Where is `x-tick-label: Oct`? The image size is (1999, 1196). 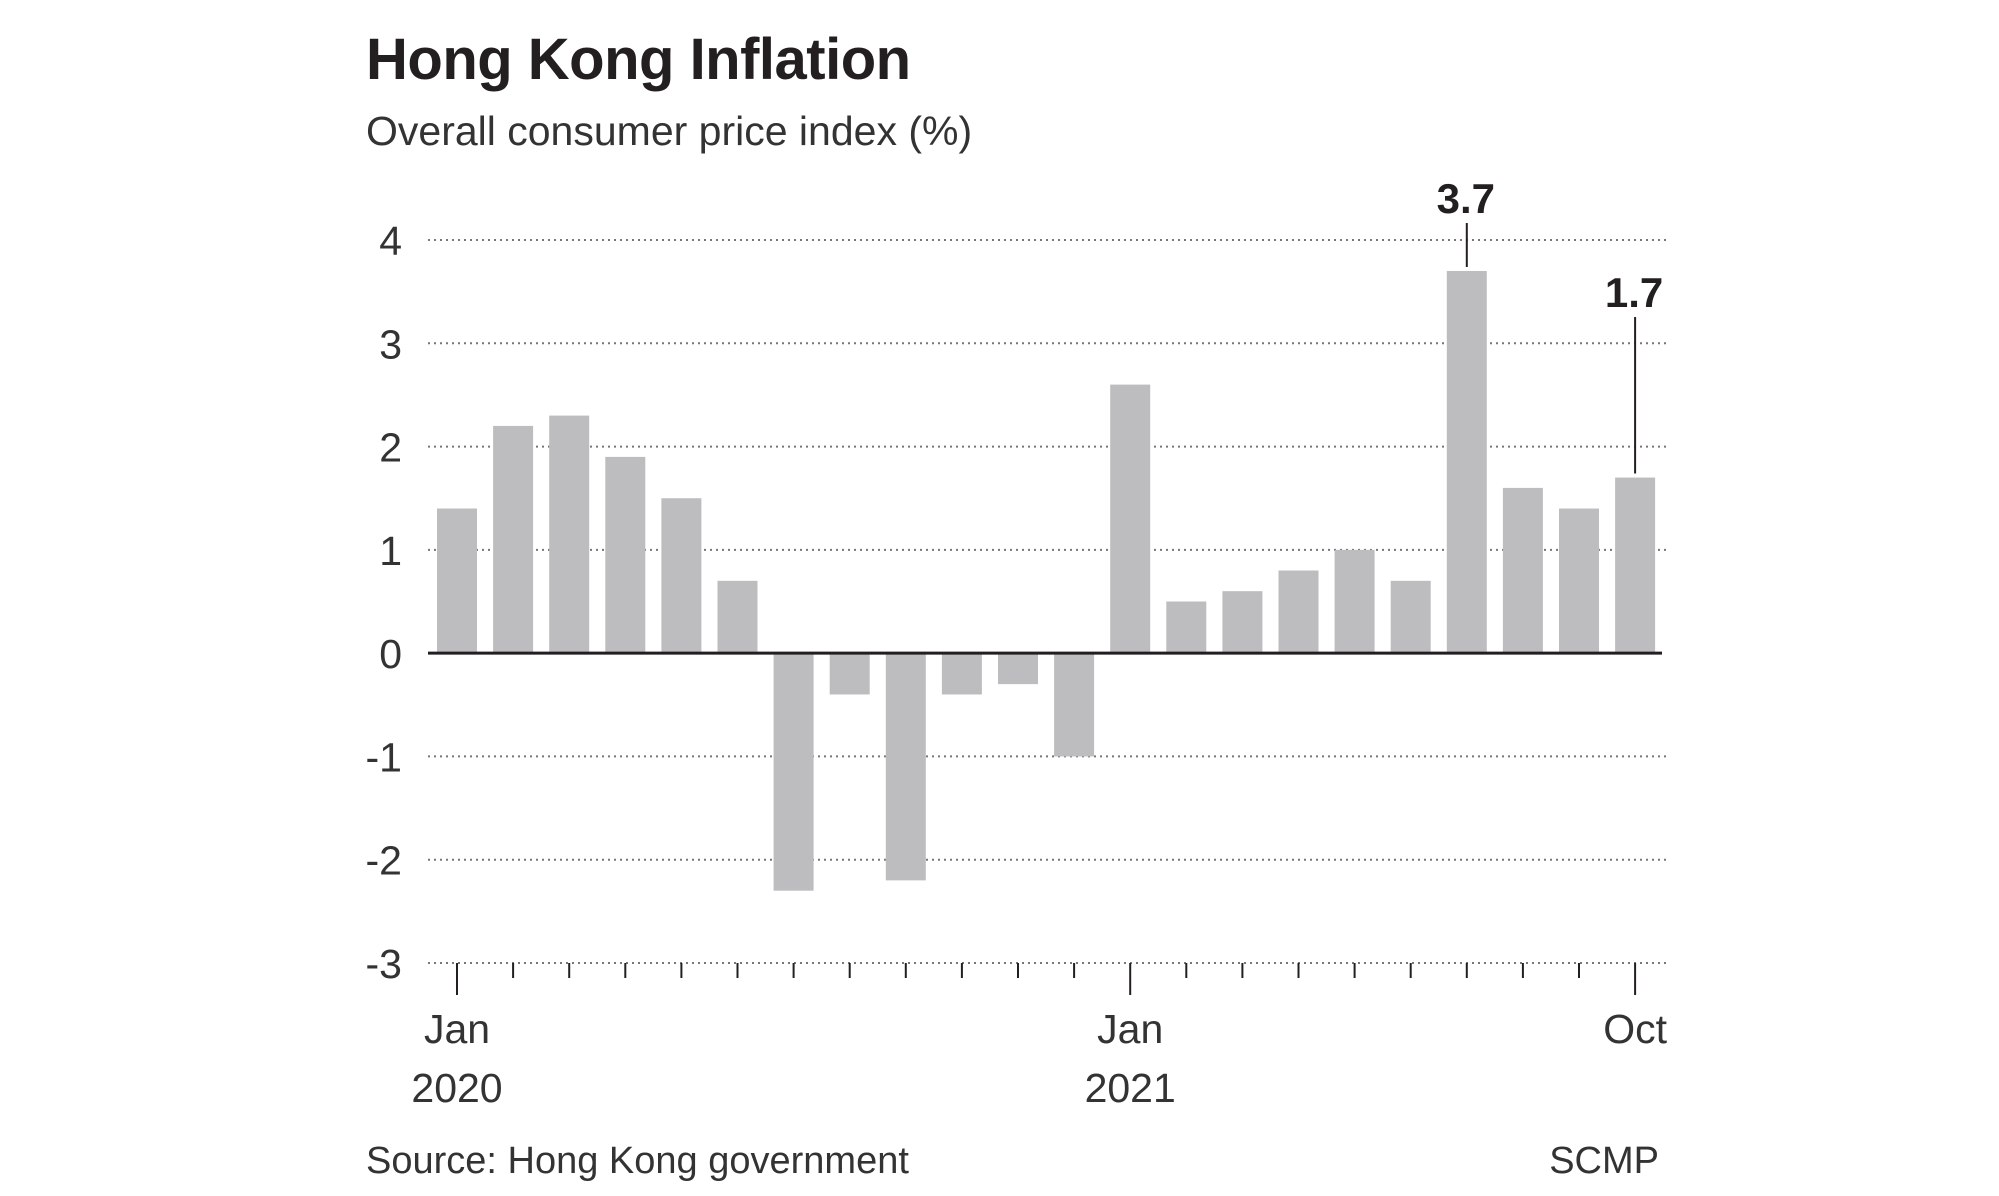 x-tick-label: Oct is located at coordinates (1635, 1029).